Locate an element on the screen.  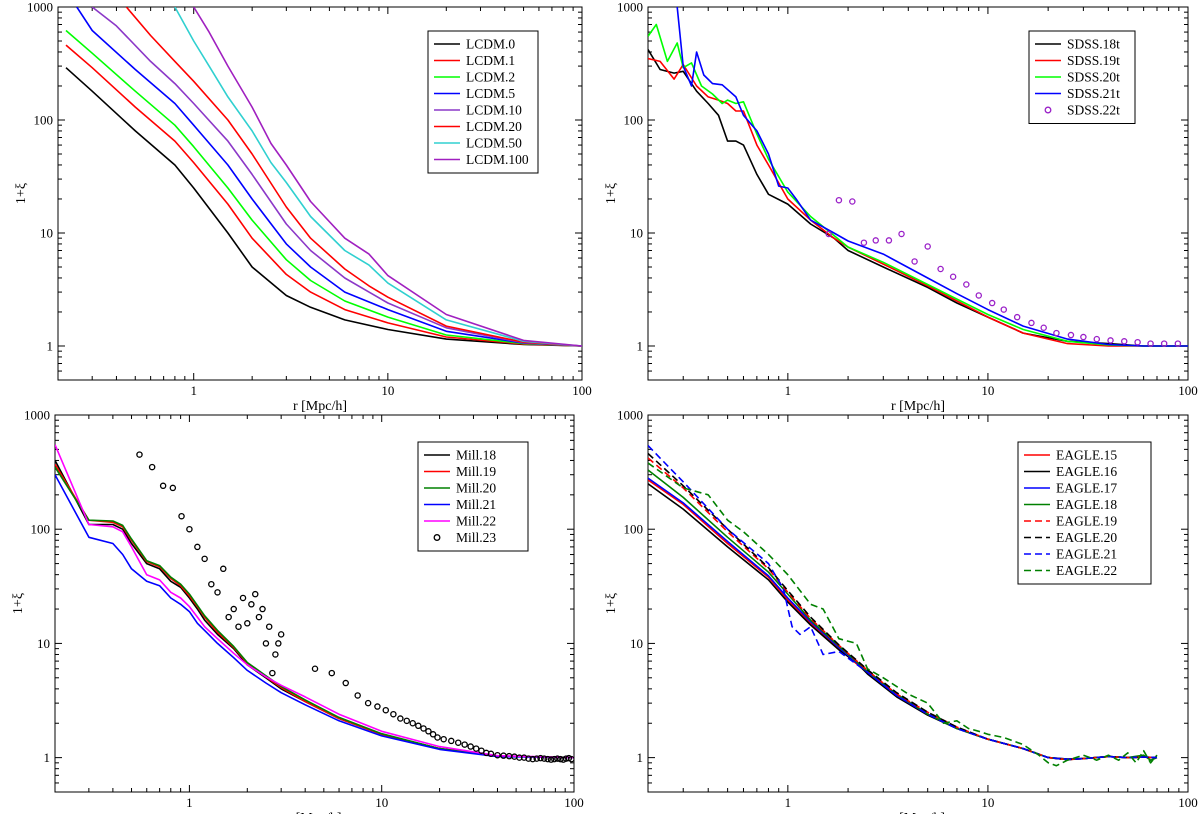
legend-label: EAGLE.18 is located at coordinates (1086, 504).